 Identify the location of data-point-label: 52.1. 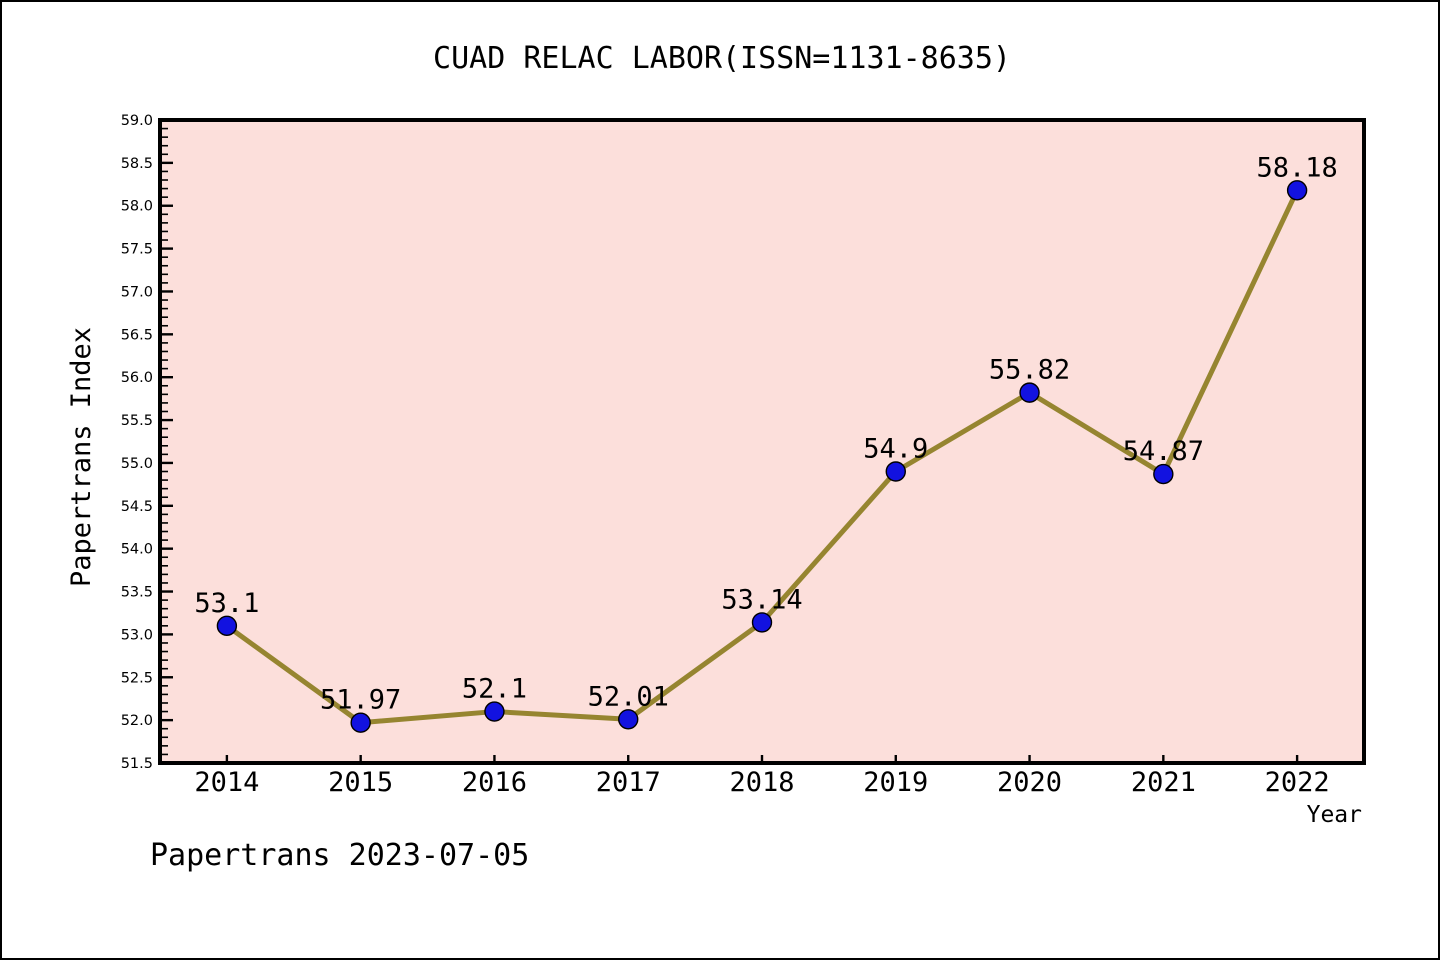
(494, 689).